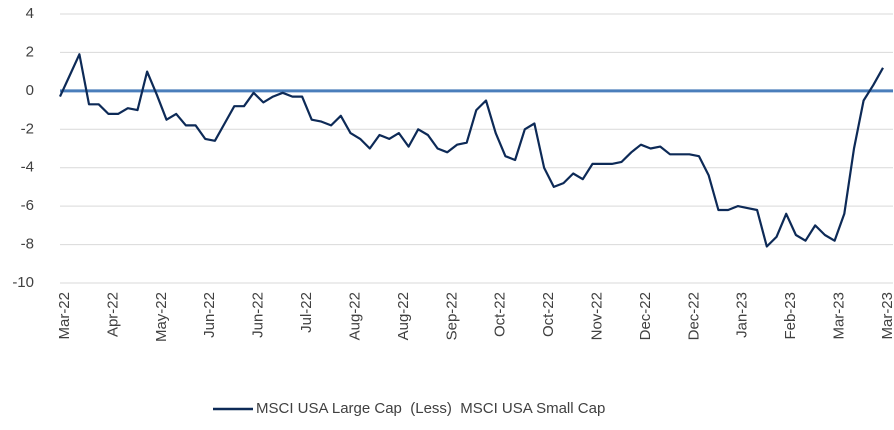 This screenshot has height=430, width=894. I want to click on y-tick-label: 4, so click(30, 13).